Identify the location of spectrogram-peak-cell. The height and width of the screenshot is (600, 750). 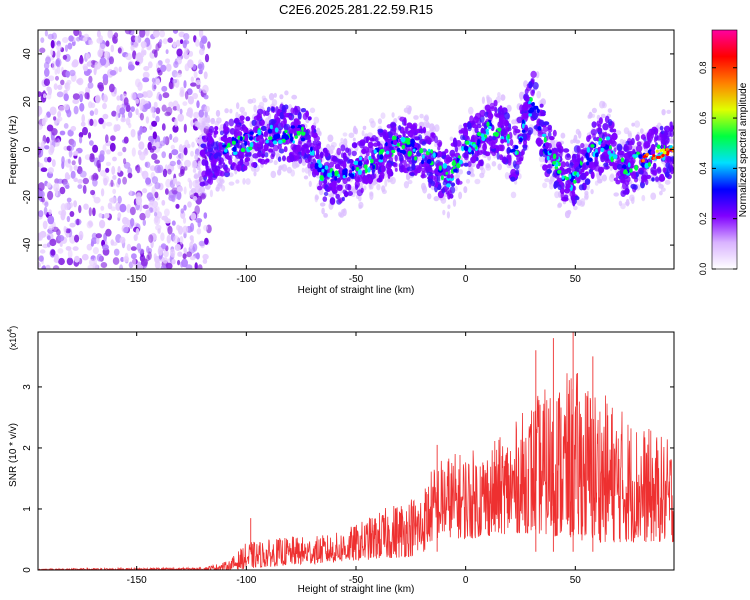
(672, 151).